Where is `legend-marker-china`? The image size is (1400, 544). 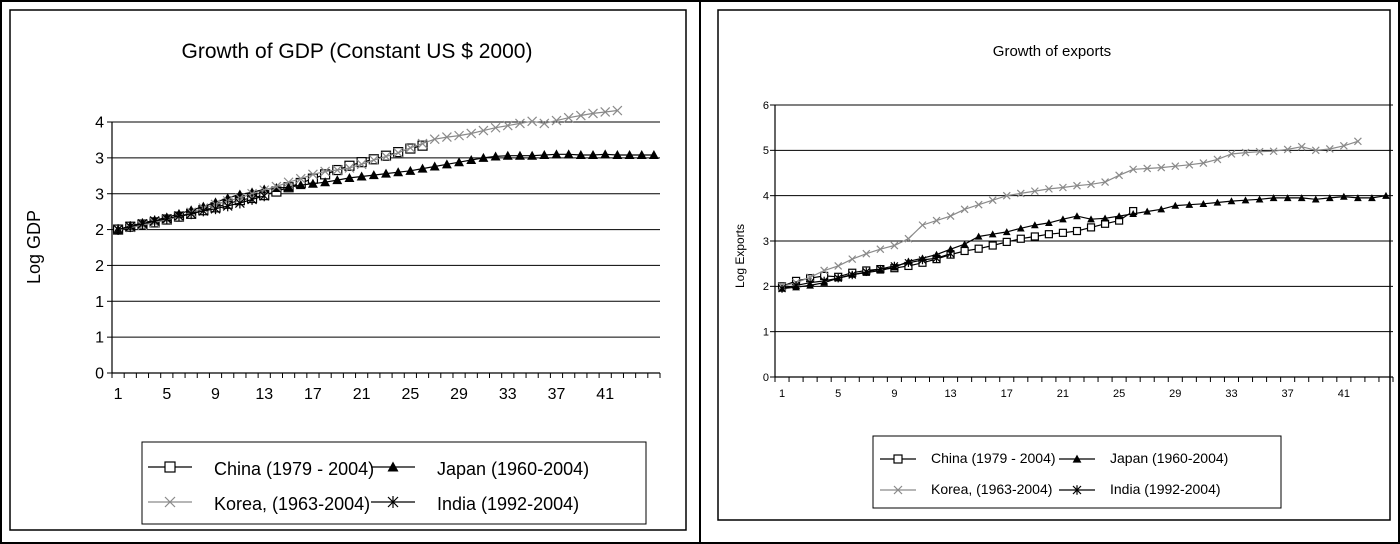
legend-marker-china is located at coordinates (898, 459).